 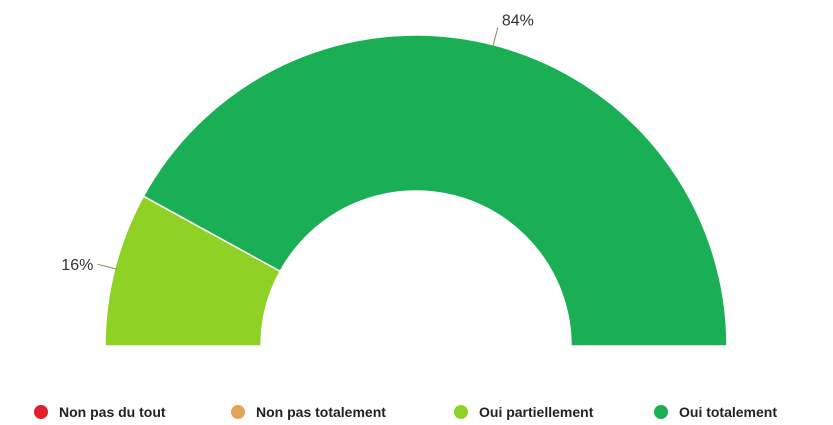 What do you see at coordinates (321, 412) in the screenshot?
I see `legend-label: Non pas totalement` at bounding box center [321, 412].